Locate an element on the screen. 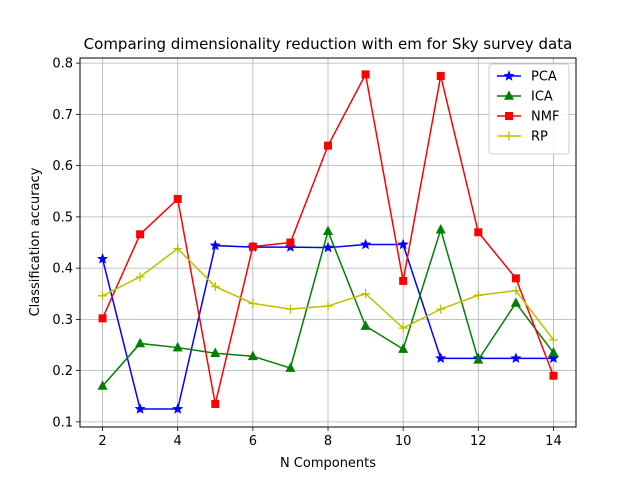 The image size is (640, 480). legend-item-pca: PCA is located at coordinates (527, 77).